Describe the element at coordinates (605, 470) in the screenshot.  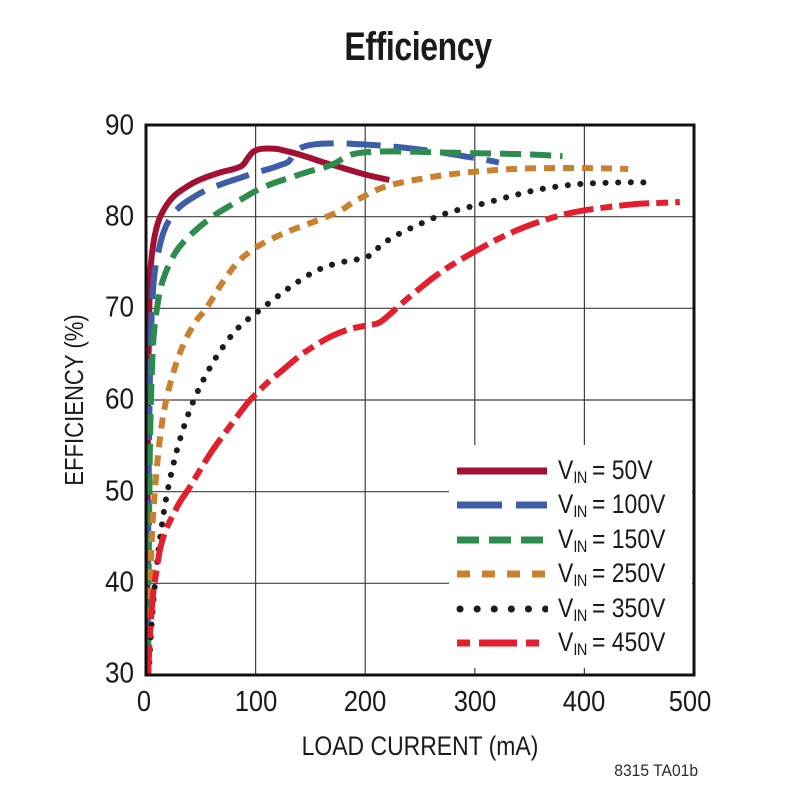
I see `legend-label: VIN = 50V` at that location.